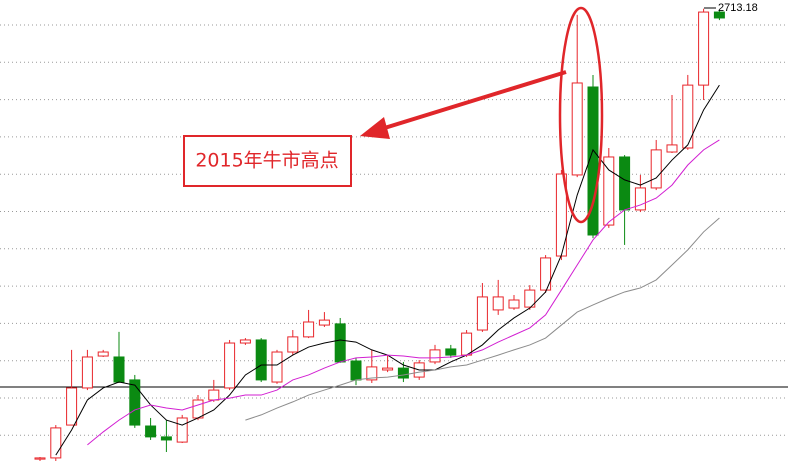 The image size is (788, 461). I want to click on high-label: 2713.18, so click(738, 8).